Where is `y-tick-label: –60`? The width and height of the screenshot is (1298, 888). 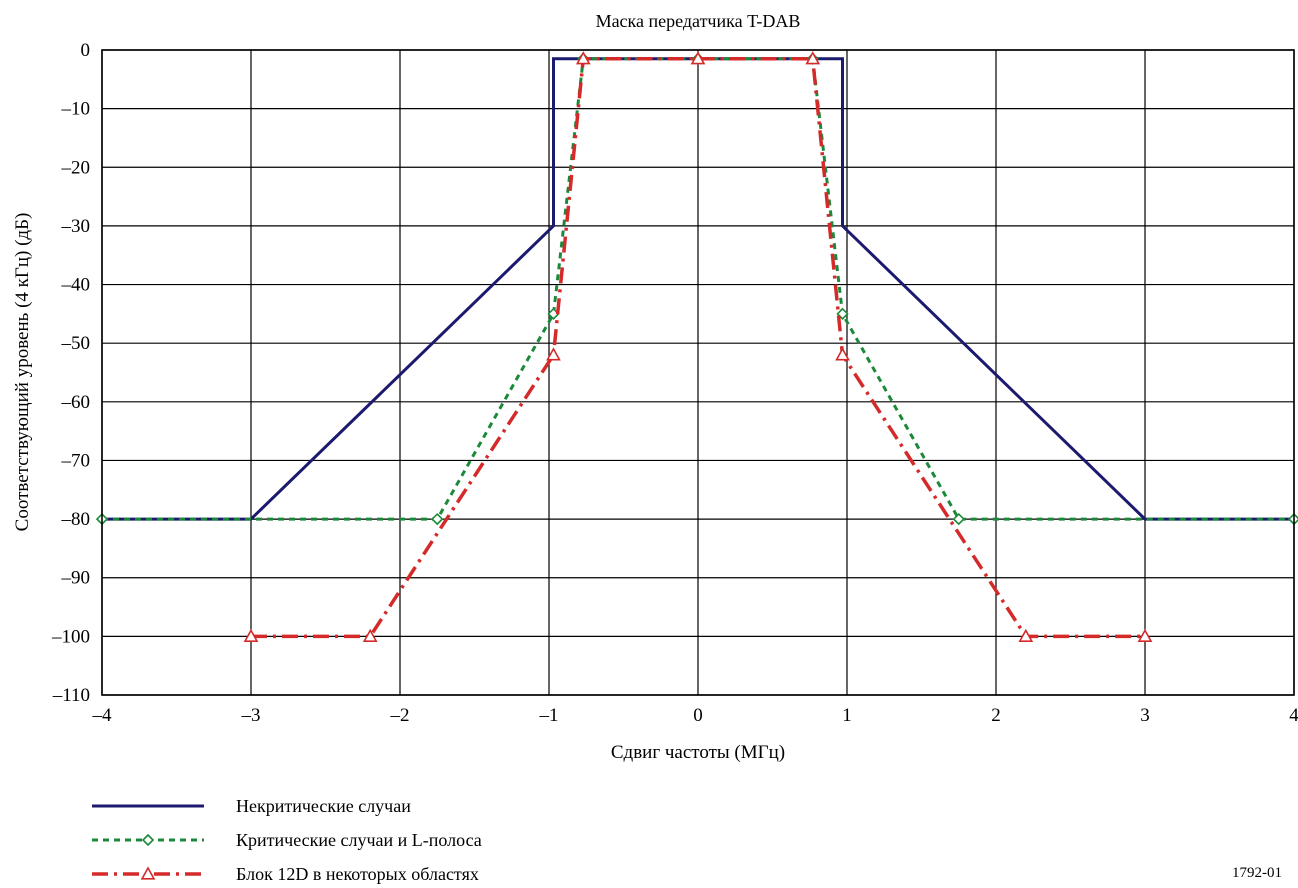 y-tick-label: –60 is located at coordinates (76, 402).